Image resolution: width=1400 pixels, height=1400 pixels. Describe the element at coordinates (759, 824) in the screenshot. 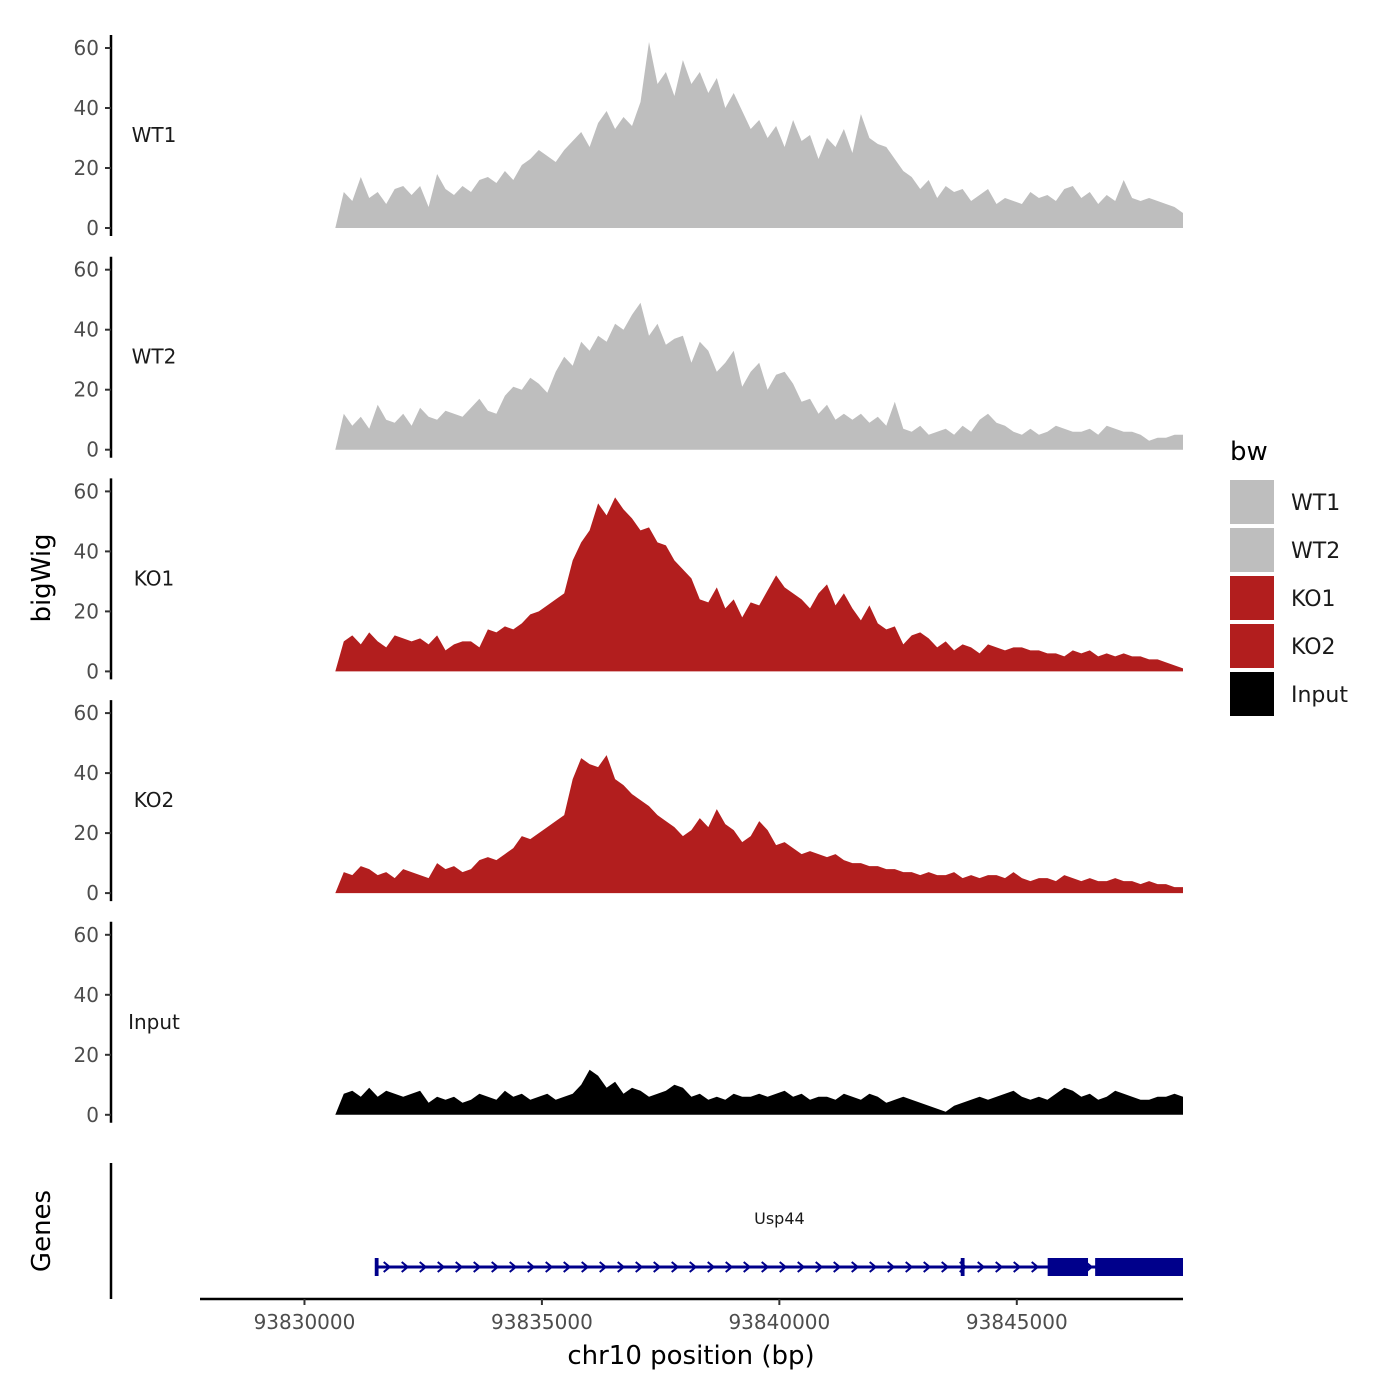

I see `coverage-area-ko2` at that location.